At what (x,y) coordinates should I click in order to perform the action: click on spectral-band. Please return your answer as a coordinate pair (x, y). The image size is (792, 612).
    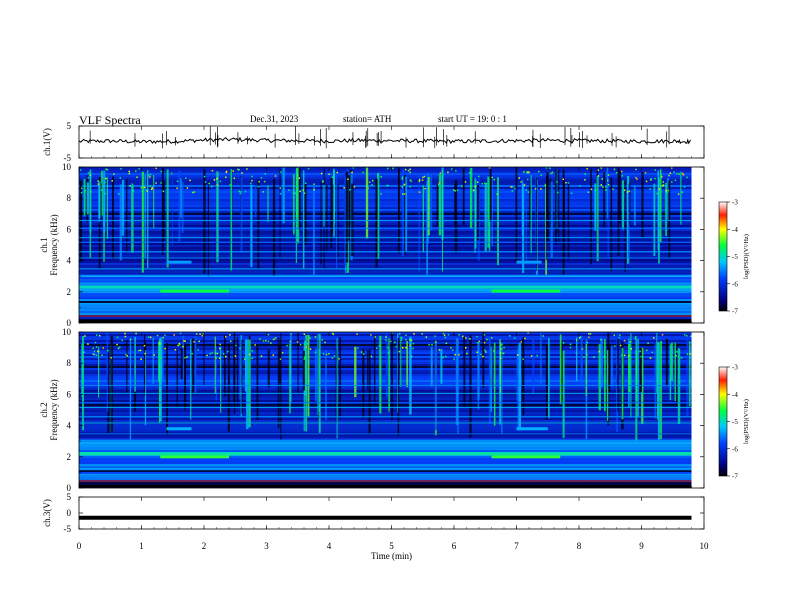
    Looking at the image, I should click on (179, 262).